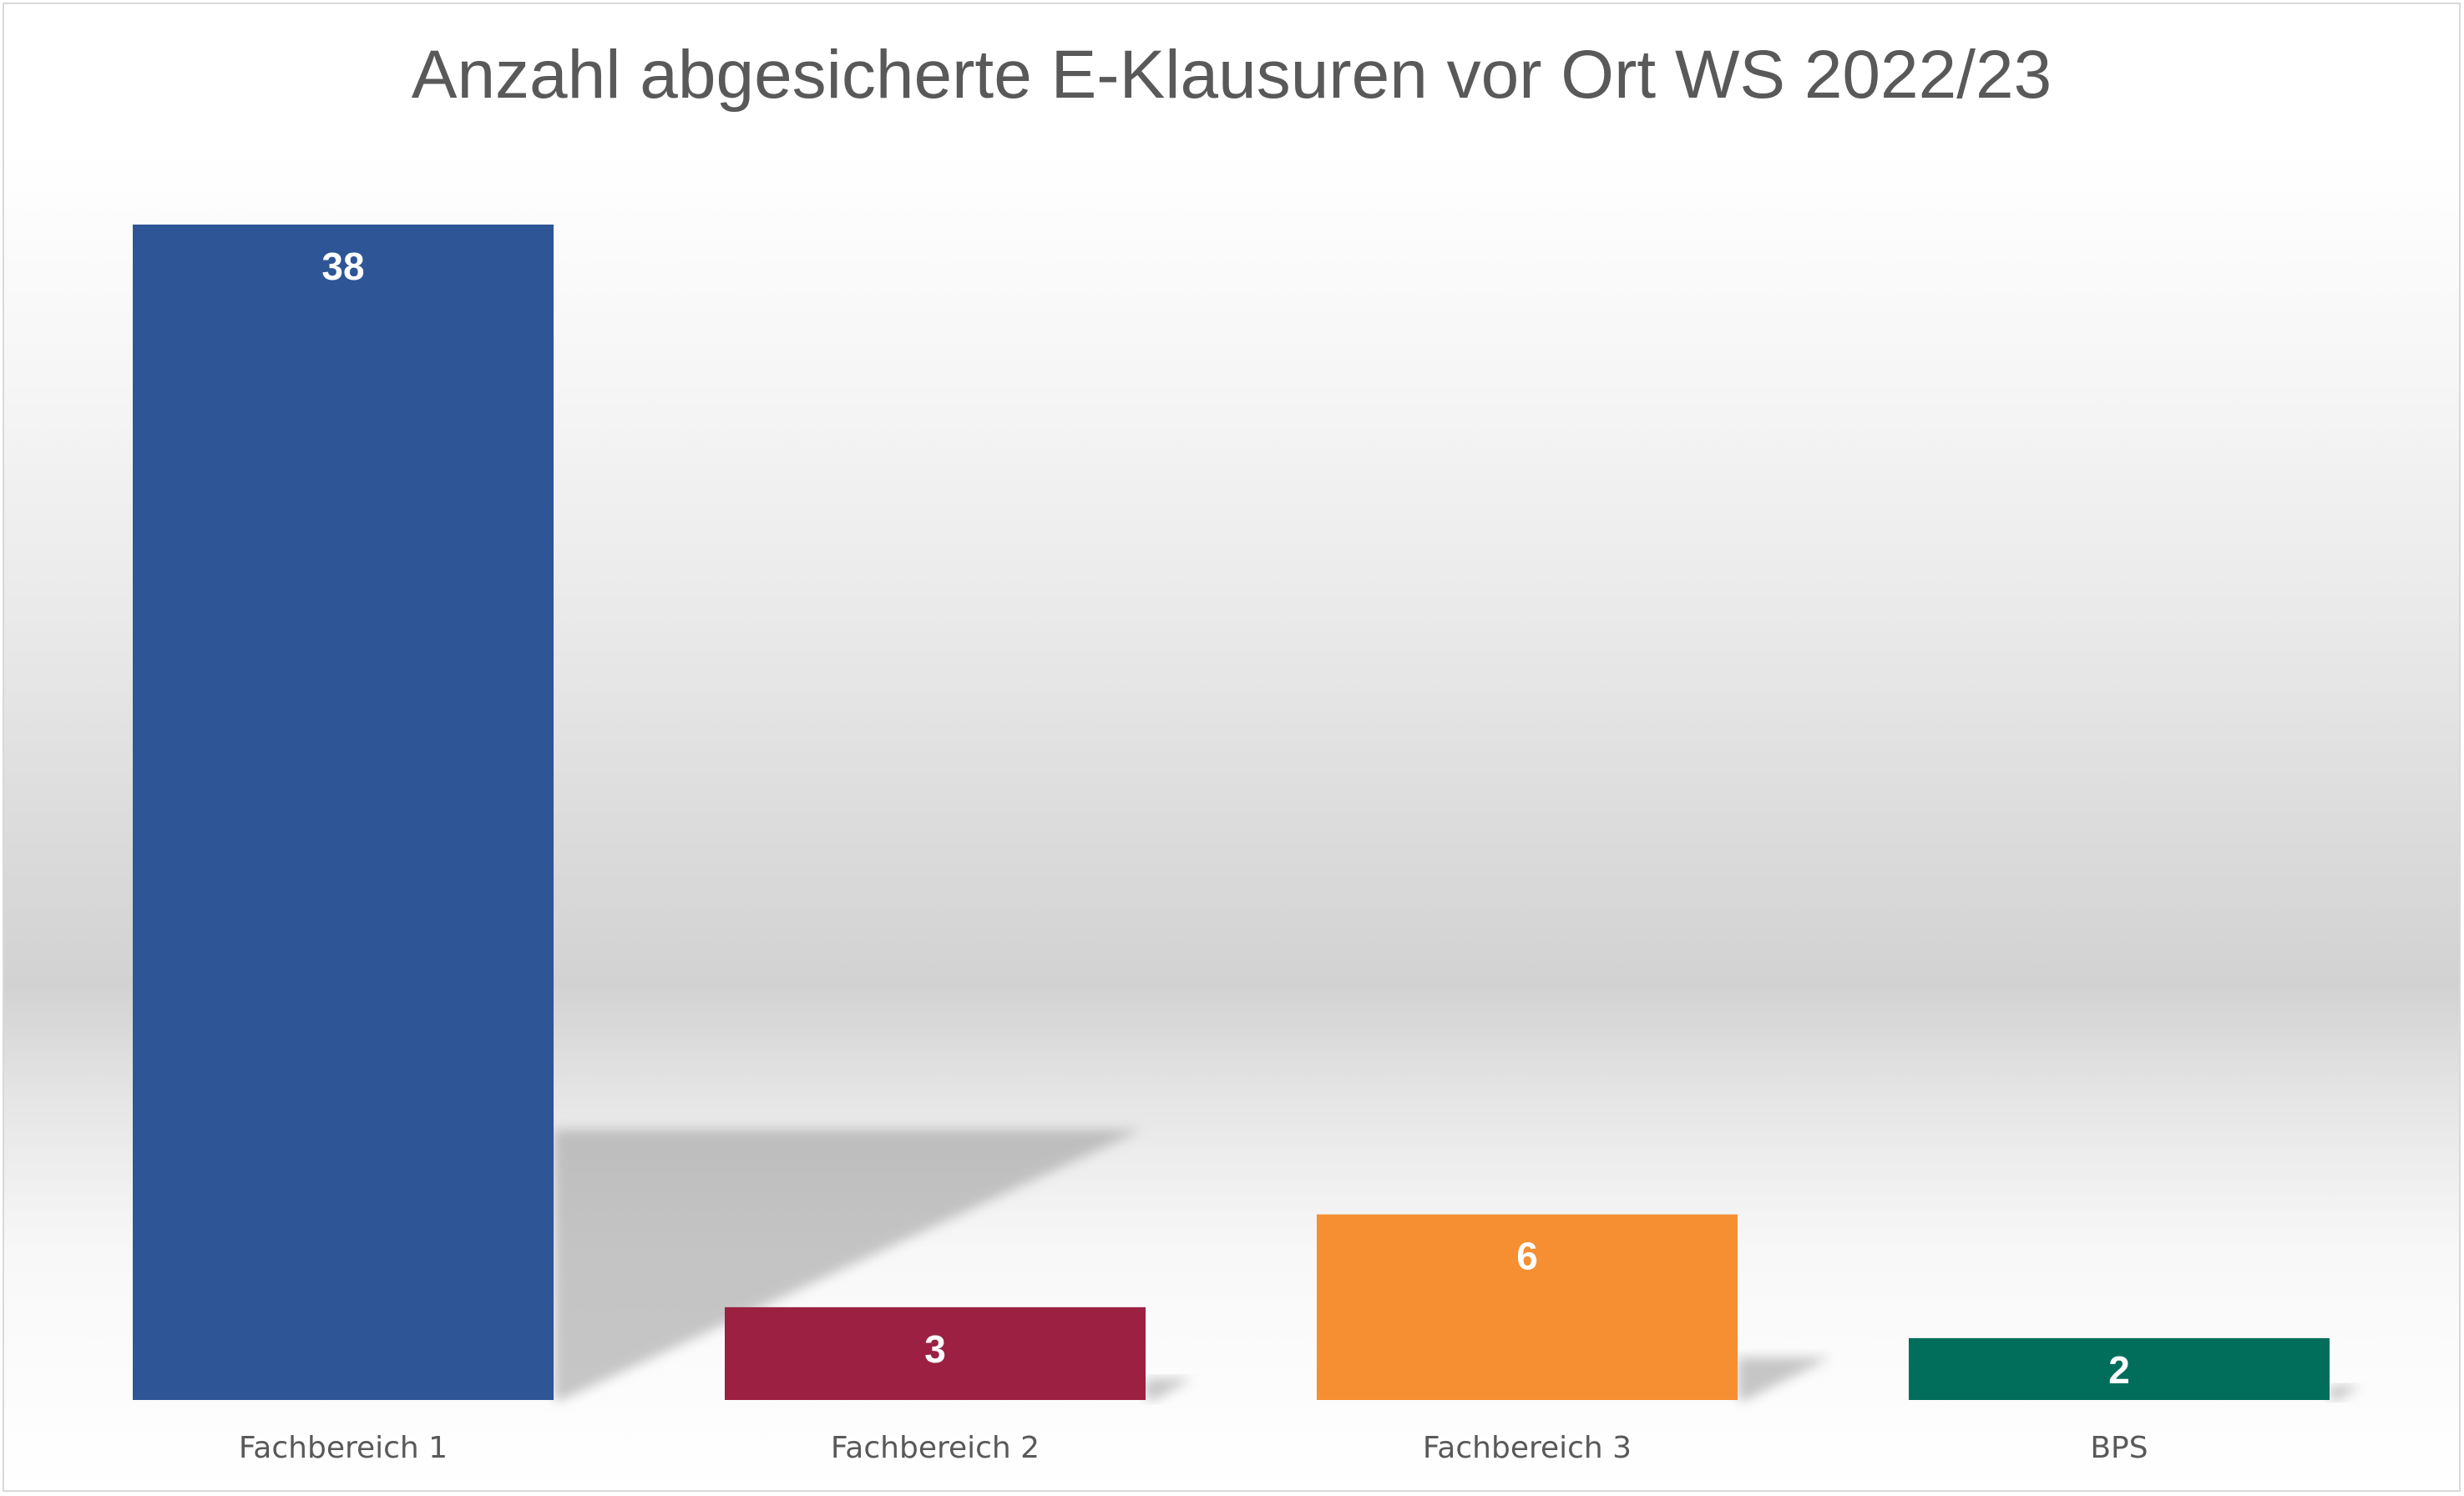  What do you see at coordinates (344, 1448) in the screenshot?
I see `x-tick-label-fachbereich-1: Fachbereich 1` at bounding box center [344, 1448].